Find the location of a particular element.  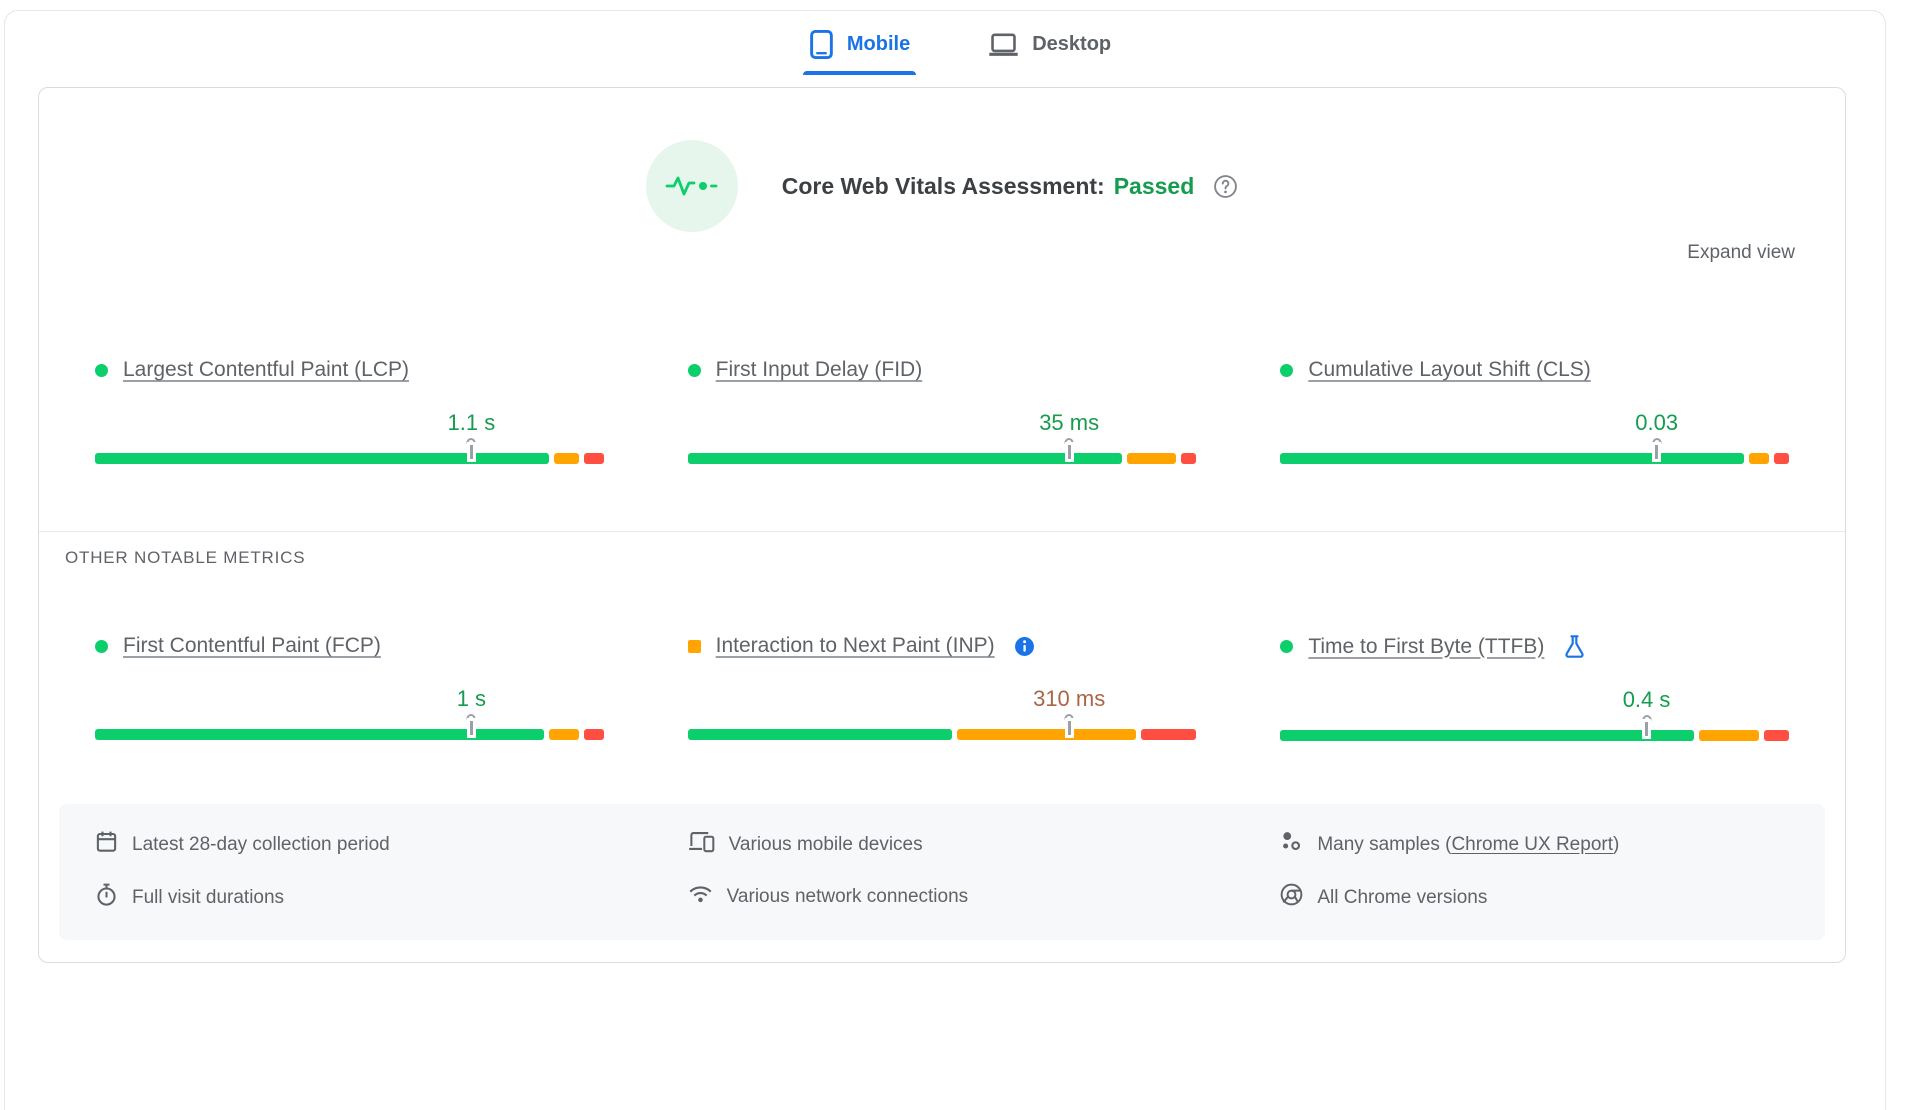

metric-value: 35 ms is located at coordinates (1069, 422).